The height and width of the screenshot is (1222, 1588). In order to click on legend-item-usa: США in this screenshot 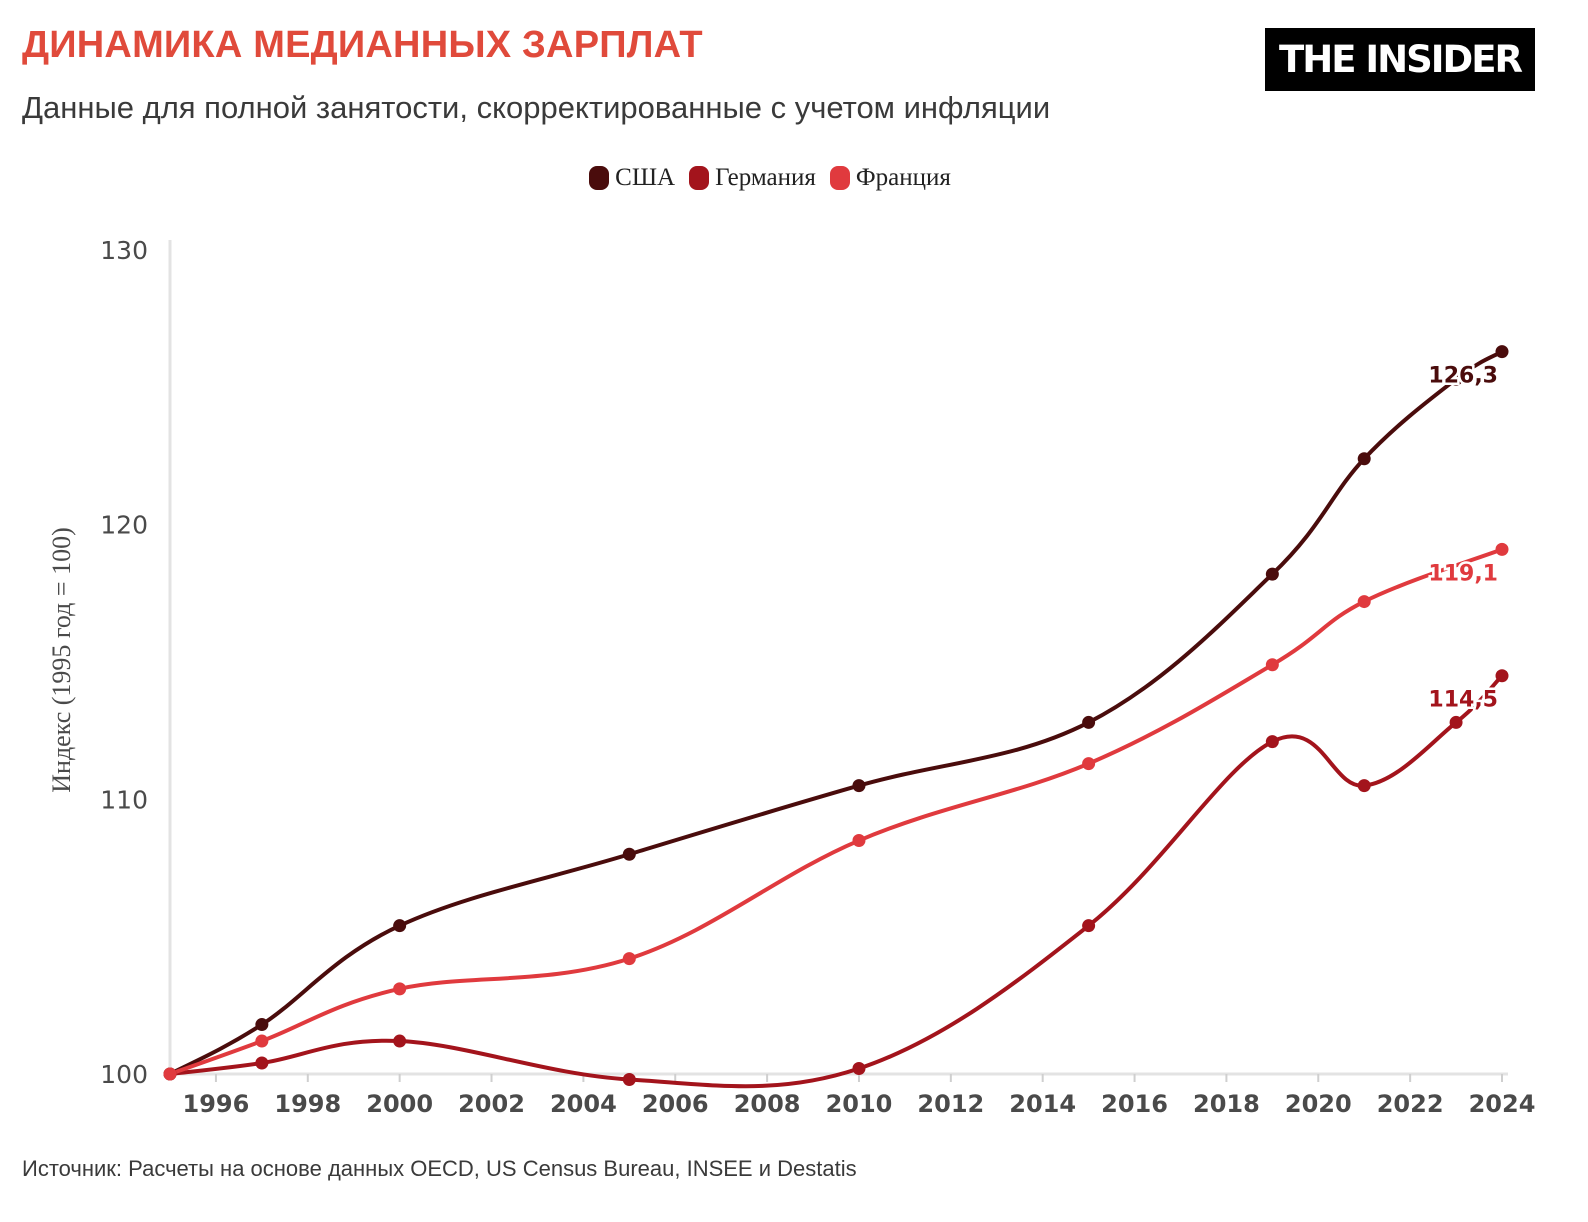, I will do `click(632, 178)`.